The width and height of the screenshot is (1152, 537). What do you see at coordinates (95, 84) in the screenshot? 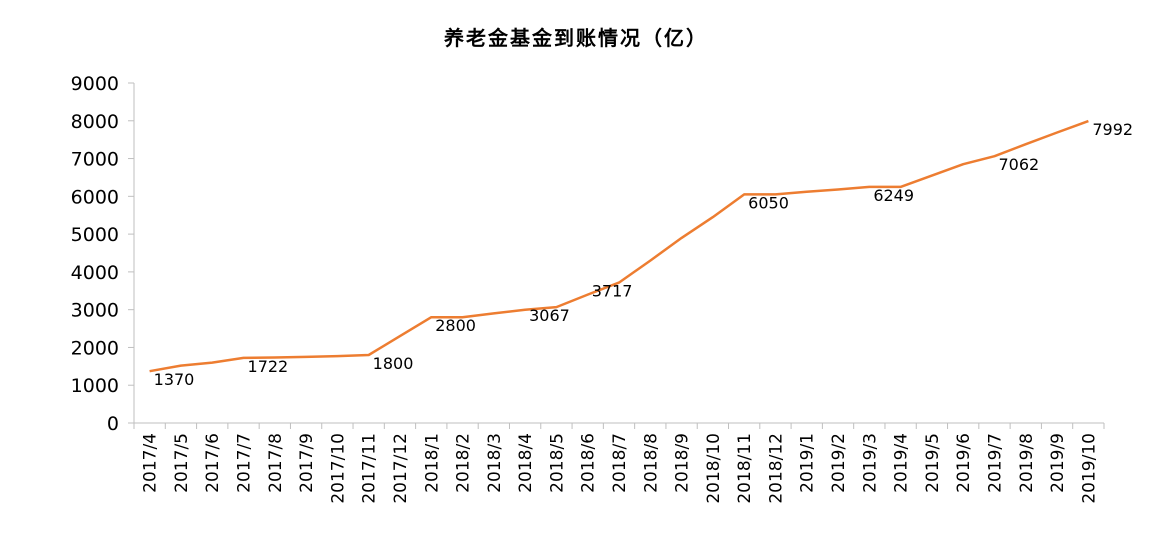
I see `y-axis-tick-label: 9000` at bounding box center [95, 84].